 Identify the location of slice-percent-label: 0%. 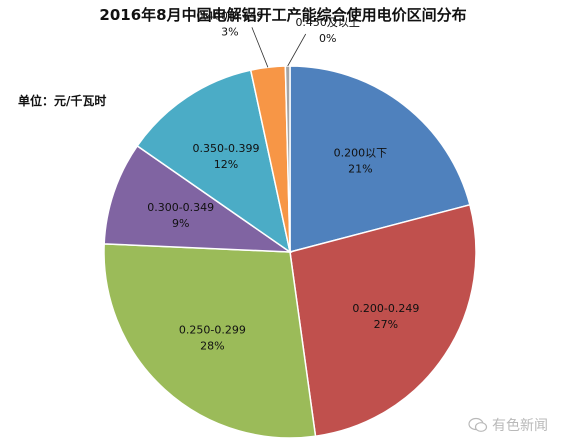
(327, 38).